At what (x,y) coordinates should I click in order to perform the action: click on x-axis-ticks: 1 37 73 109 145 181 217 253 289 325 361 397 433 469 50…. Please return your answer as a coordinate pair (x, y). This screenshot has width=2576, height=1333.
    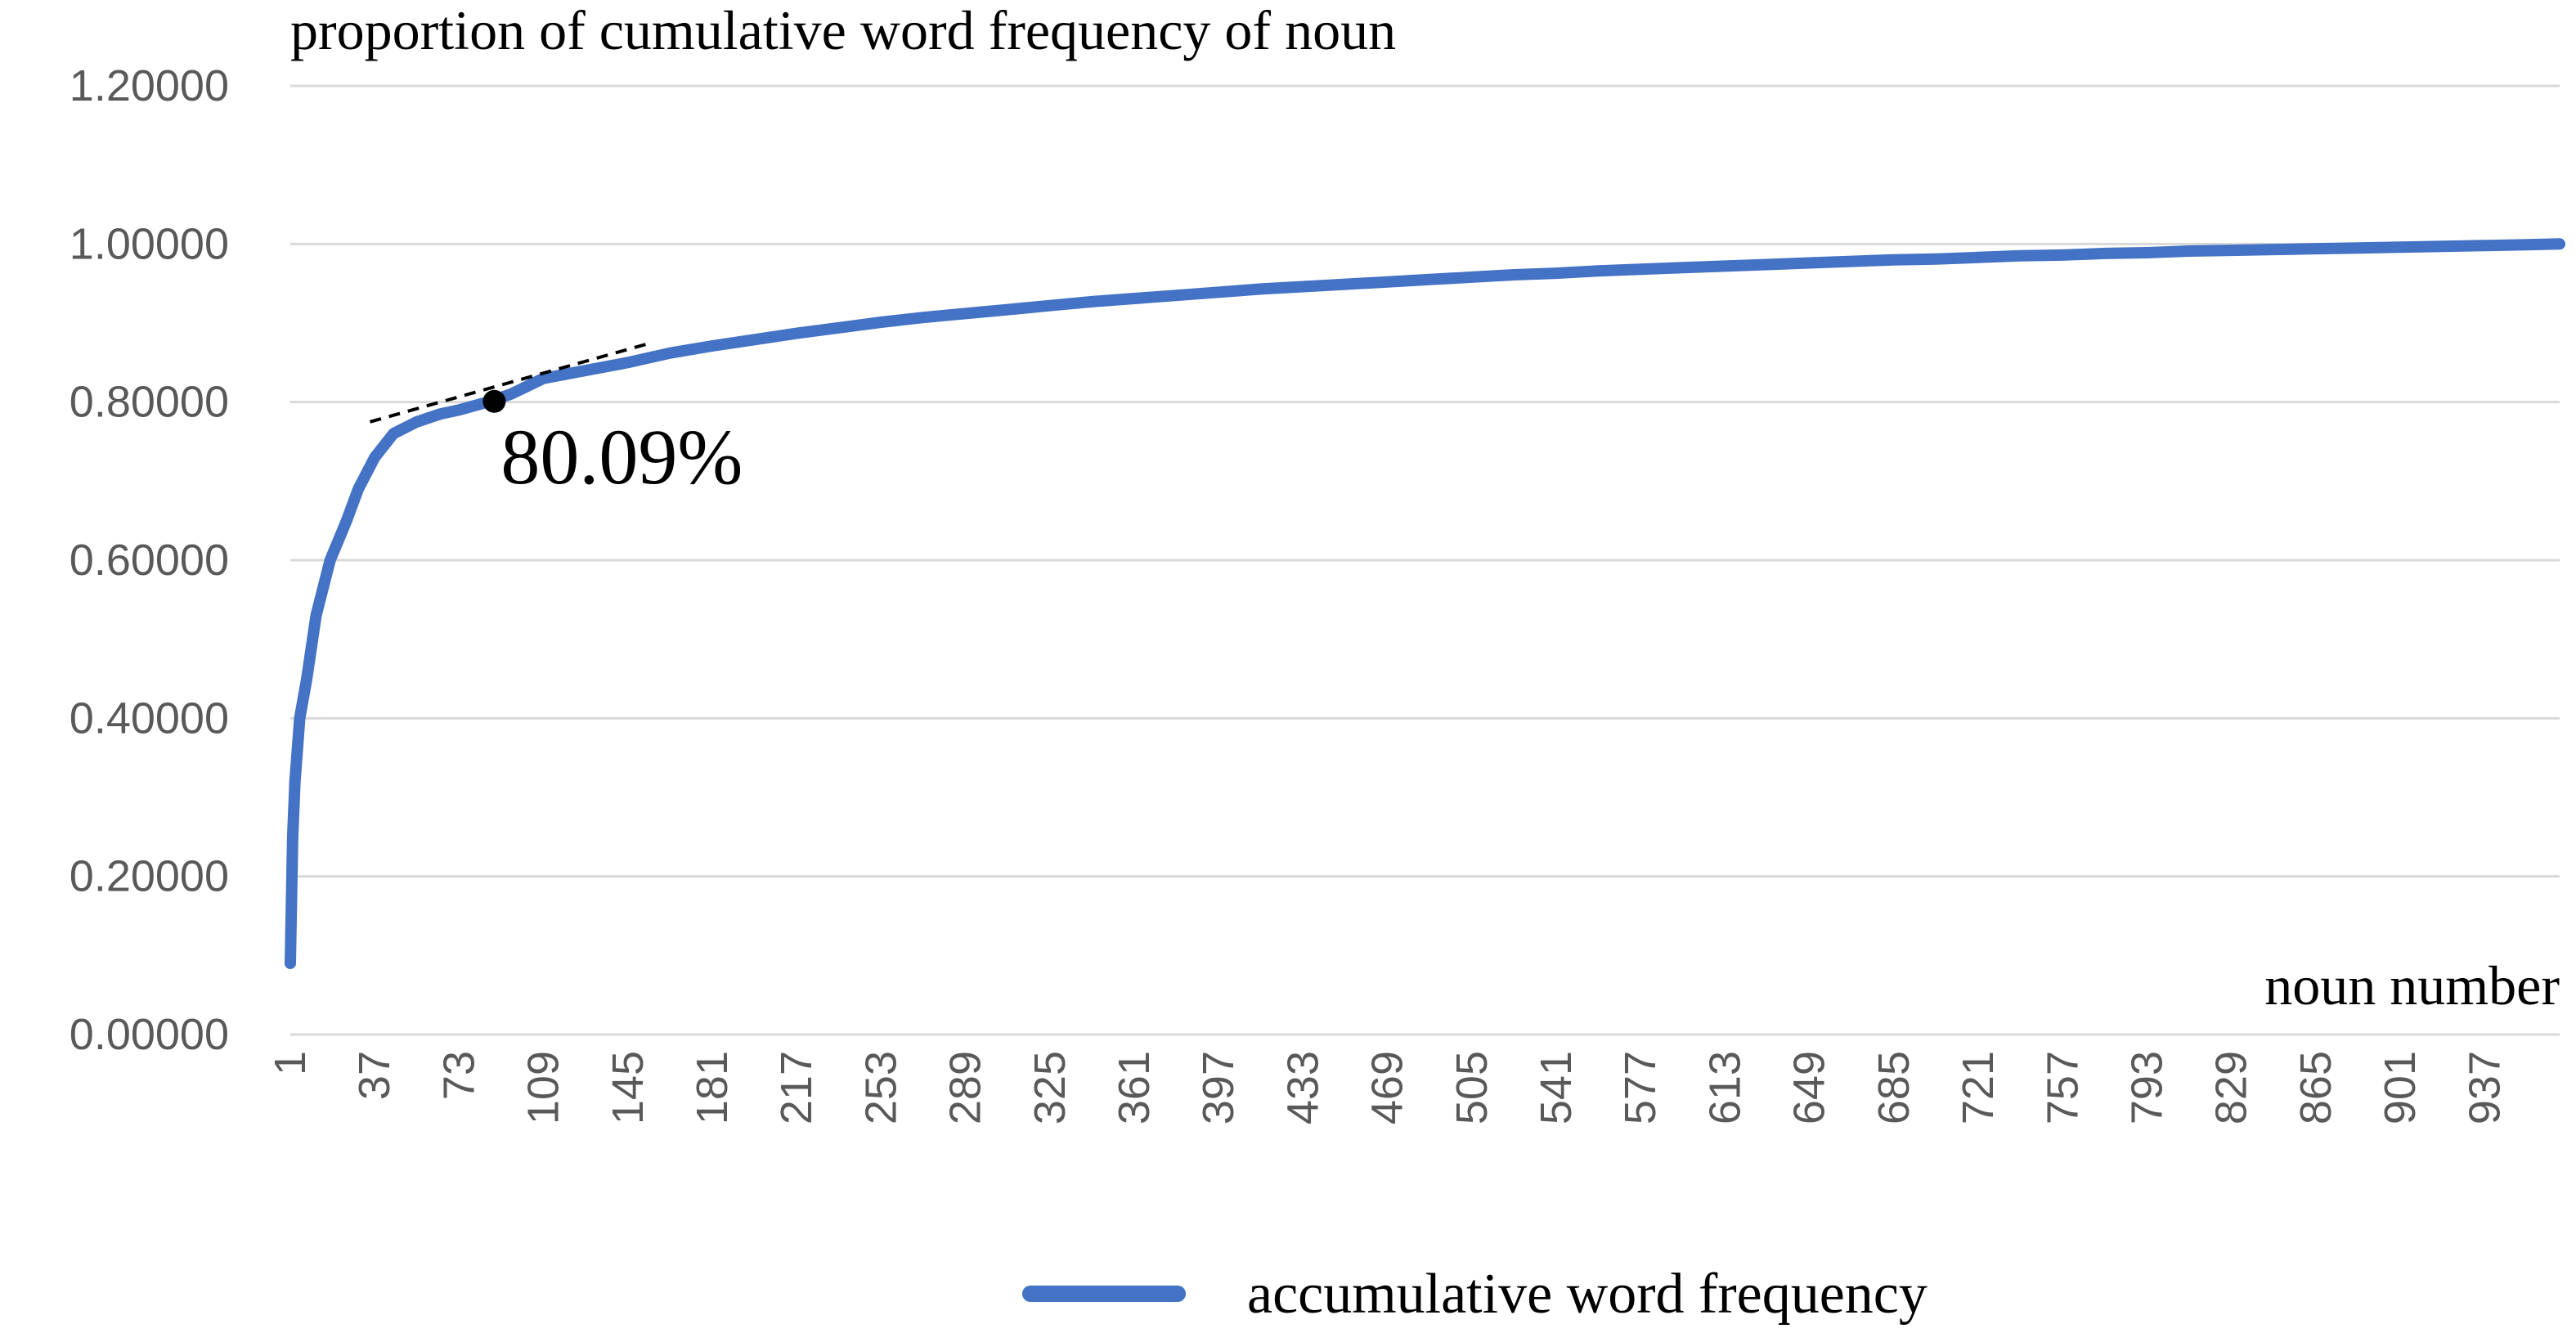
    Looking at the image, I should click on (1388, 1088).